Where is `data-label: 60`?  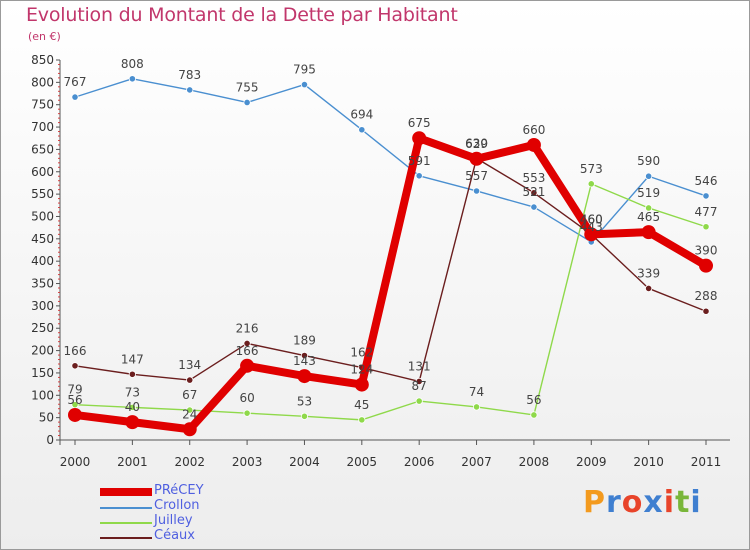
data-label: 60 is located at coordinates (246, 398).